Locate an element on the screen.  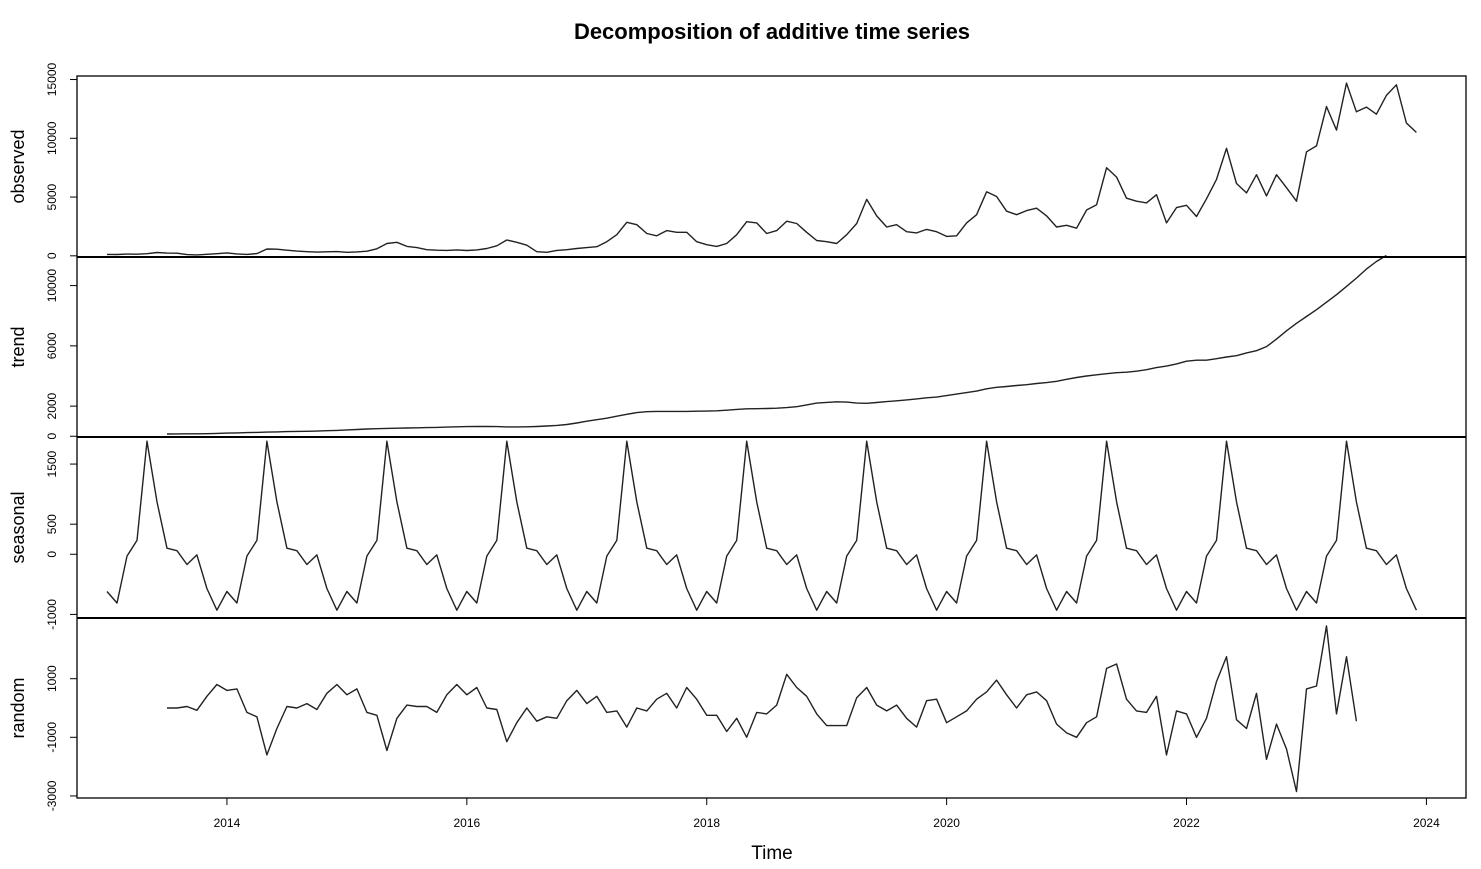
seasonal-ytick-label: 500 is located at coordinates (52, 524).